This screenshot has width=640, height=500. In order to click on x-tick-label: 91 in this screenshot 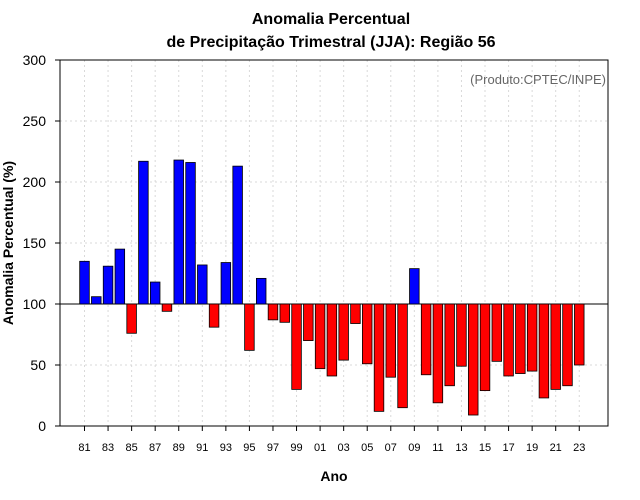, I will do `click(202, 448)`.